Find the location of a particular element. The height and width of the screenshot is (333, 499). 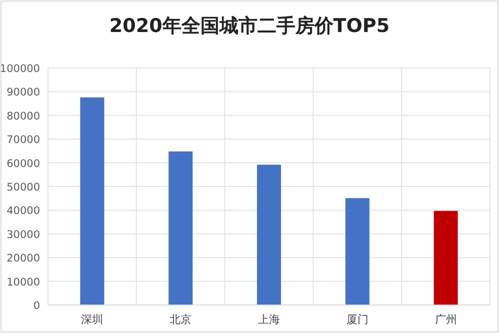

y-tick-label: 60000 is located at coordinates (23, 164).